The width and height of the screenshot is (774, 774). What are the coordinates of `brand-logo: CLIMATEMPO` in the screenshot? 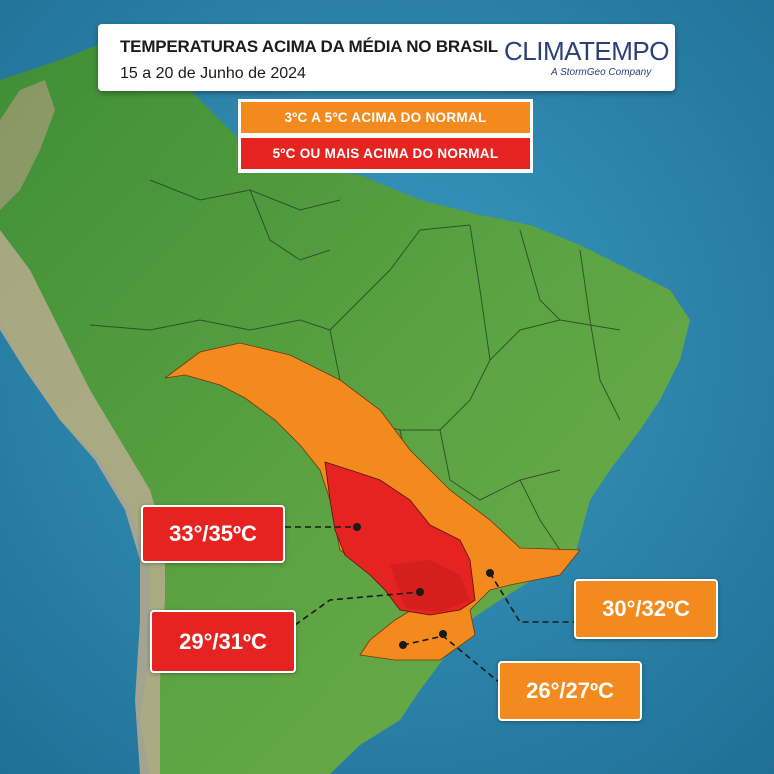 It's located at (586, 51).